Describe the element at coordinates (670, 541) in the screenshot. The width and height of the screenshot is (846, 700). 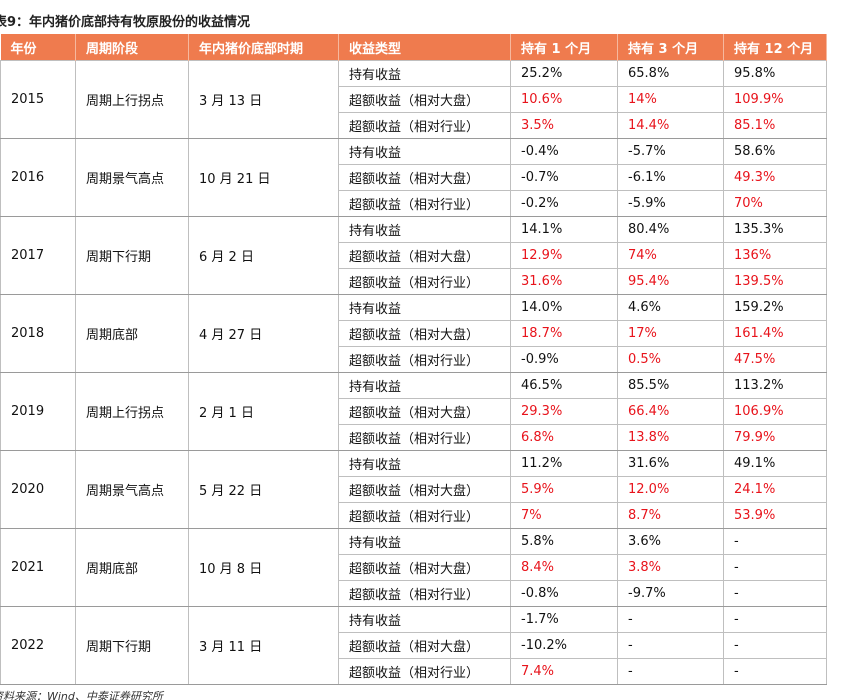
I see `return-value-cell: 3.6%` at that location.